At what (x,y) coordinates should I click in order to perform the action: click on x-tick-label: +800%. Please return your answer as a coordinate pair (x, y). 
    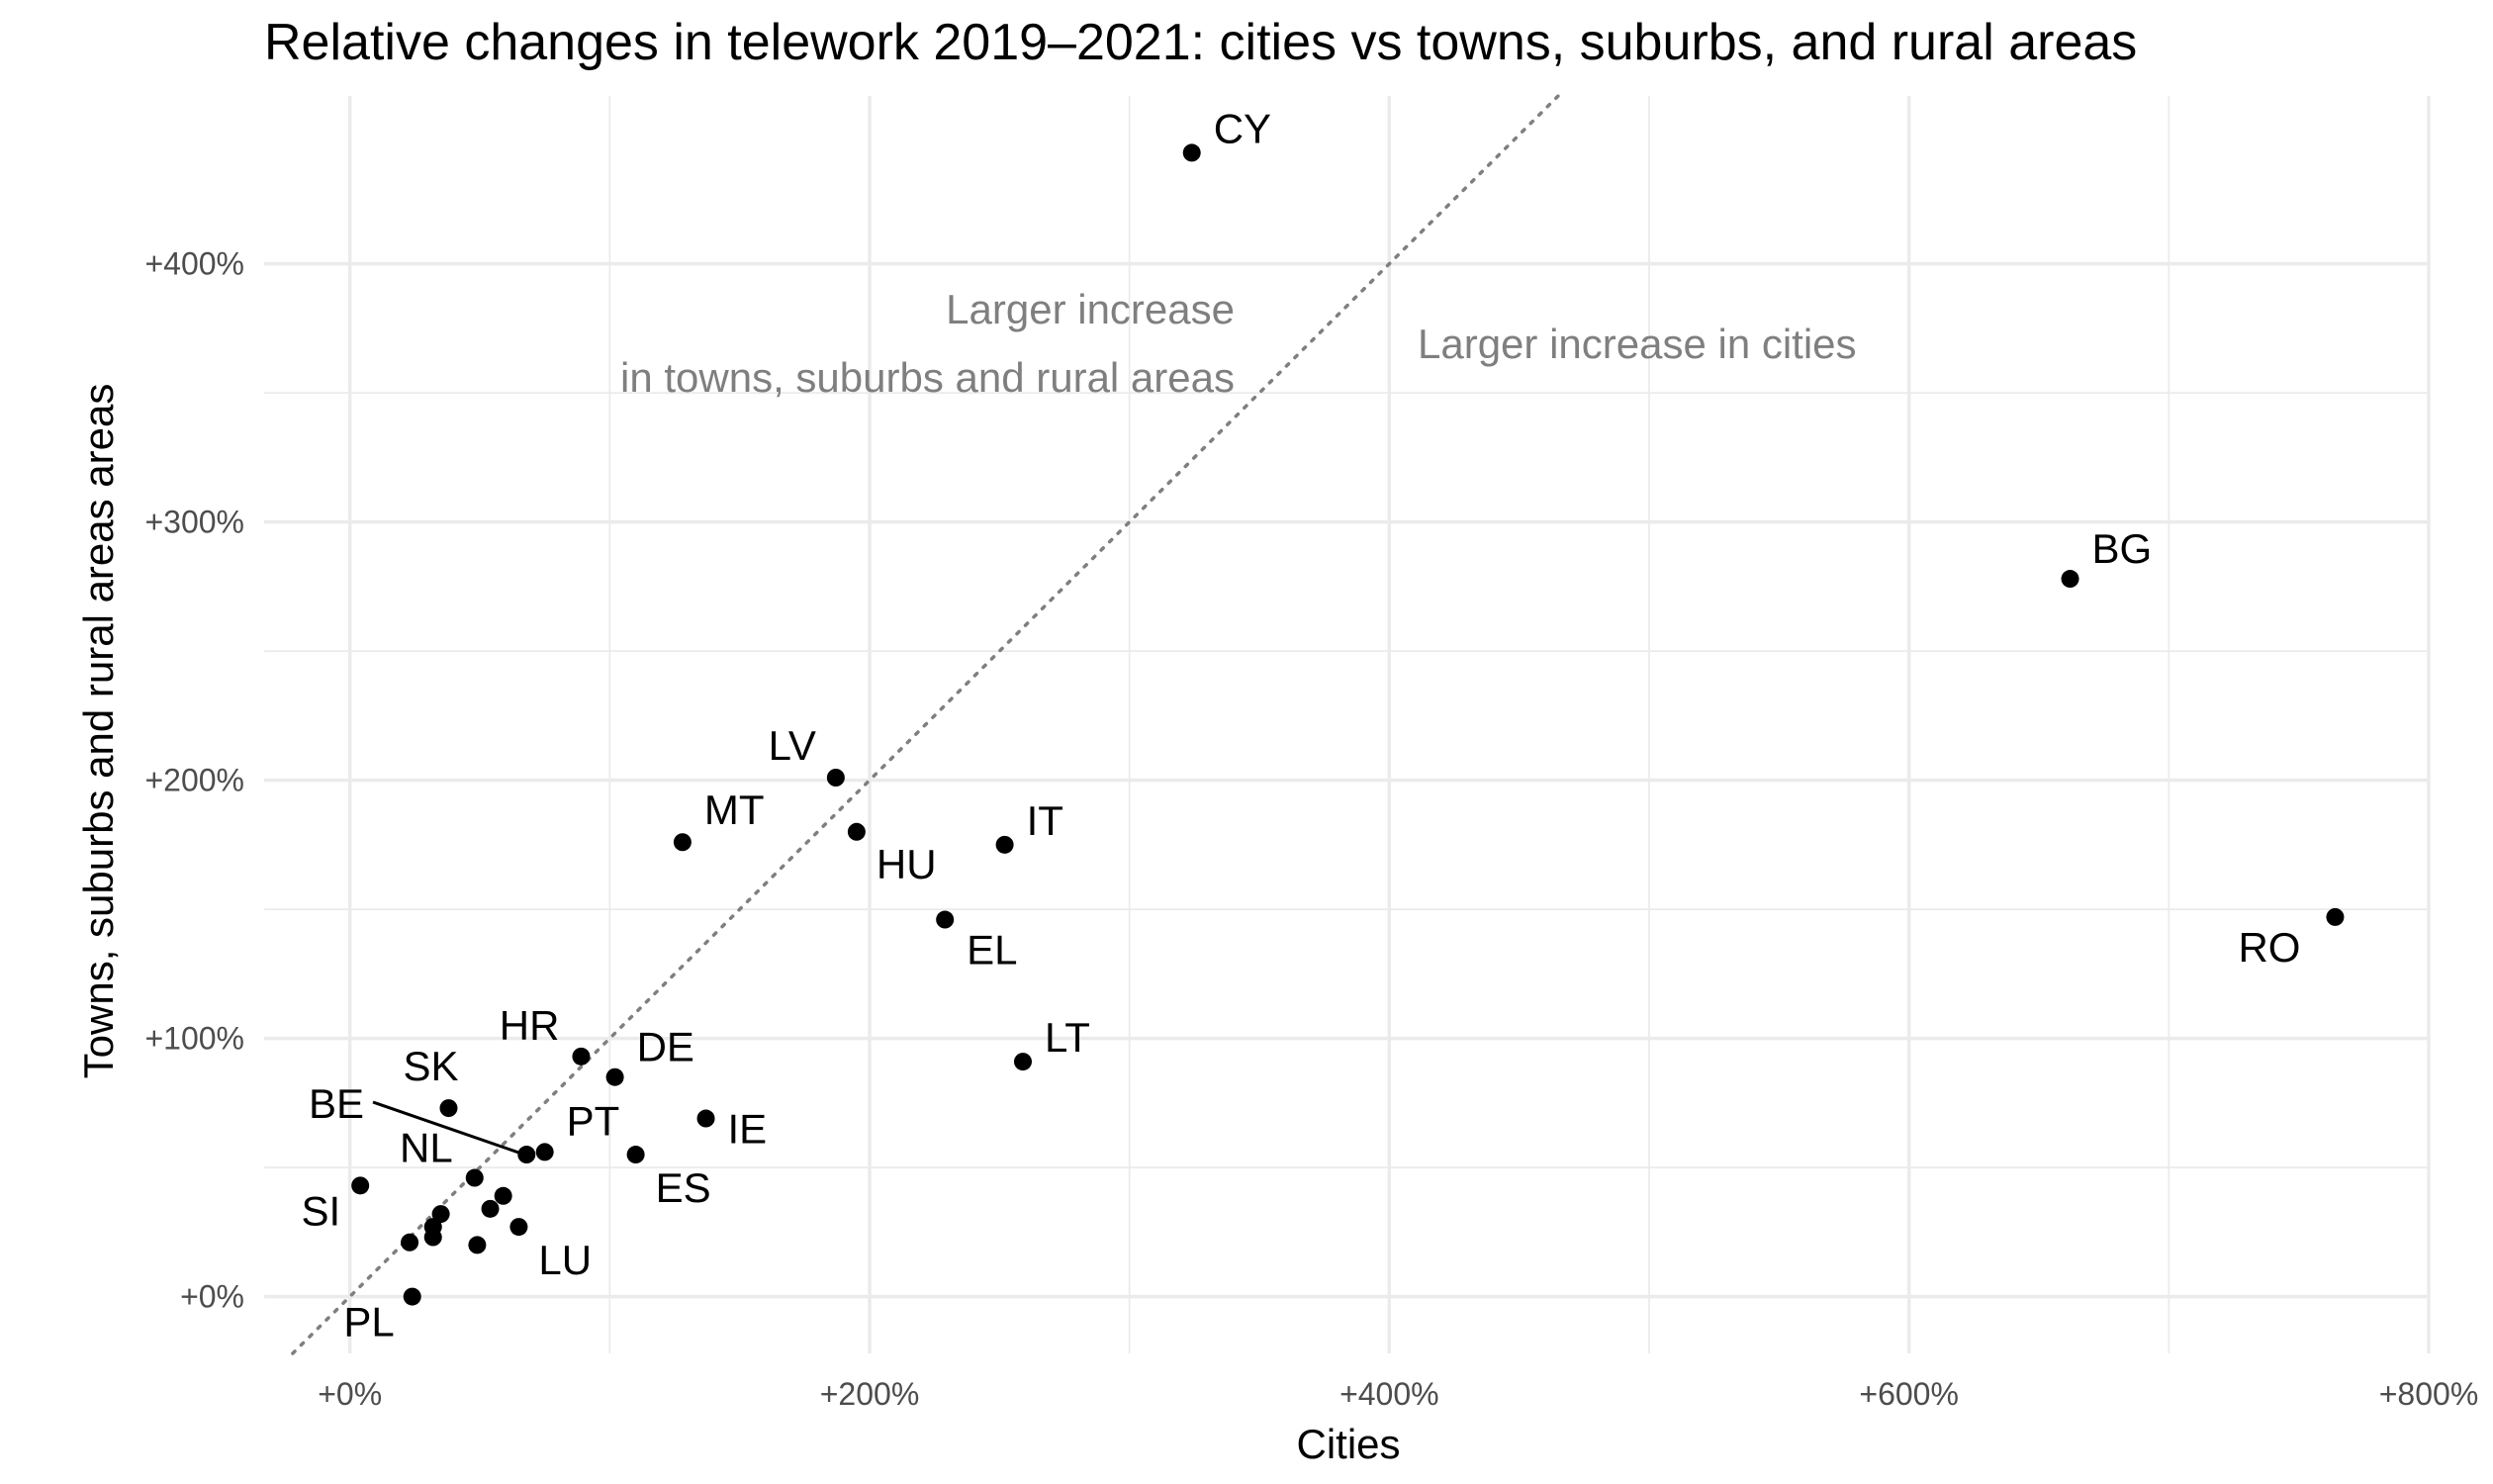
    Looking at the image, I should click on (2429, 1394).